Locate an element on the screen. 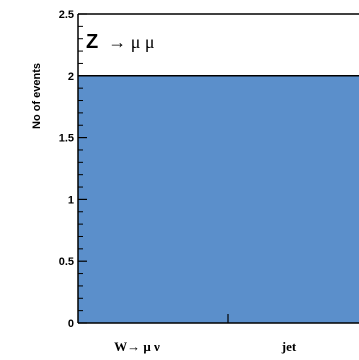 This screenshot has width=359, height=360. y-tick-label: 1 is located at coordinates (71, 200).